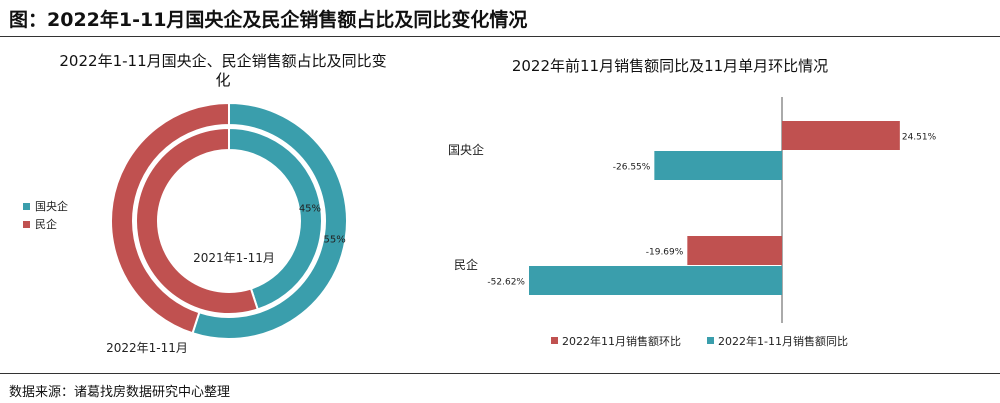 This screenshot has height=403, width=1000. I want to click on category-label-0: 国央企, so click(466, 149).